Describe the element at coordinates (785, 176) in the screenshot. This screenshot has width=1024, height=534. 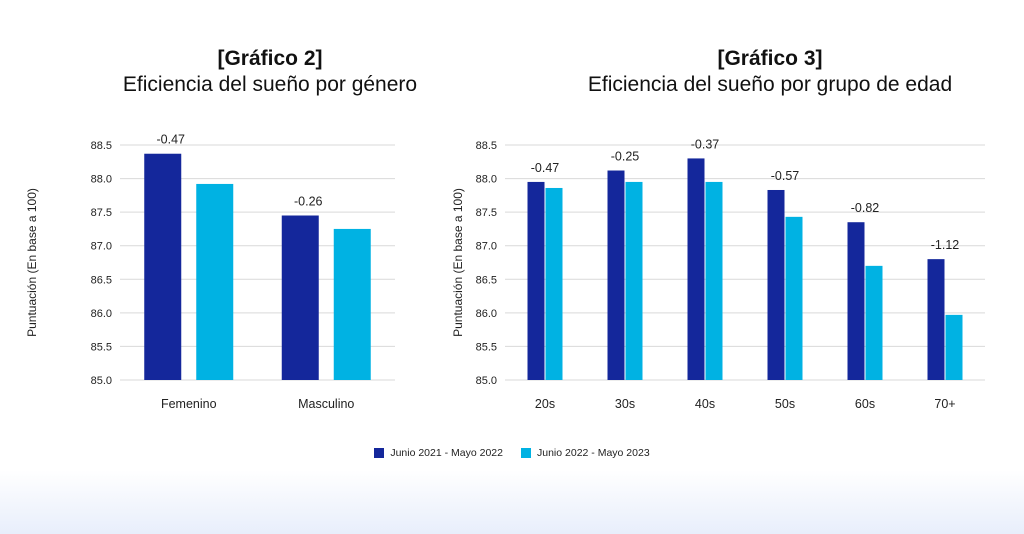
I see `chart-3-data-label: -0.57` at that location.